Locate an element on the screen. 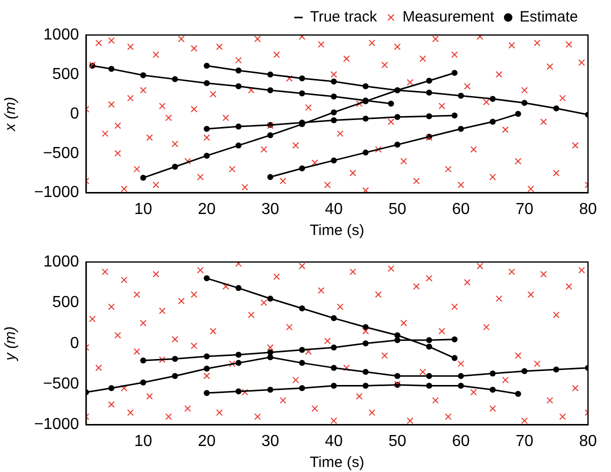 The image size is (611, 472). legend-label: Estimate is located at coordinates (549, 17).